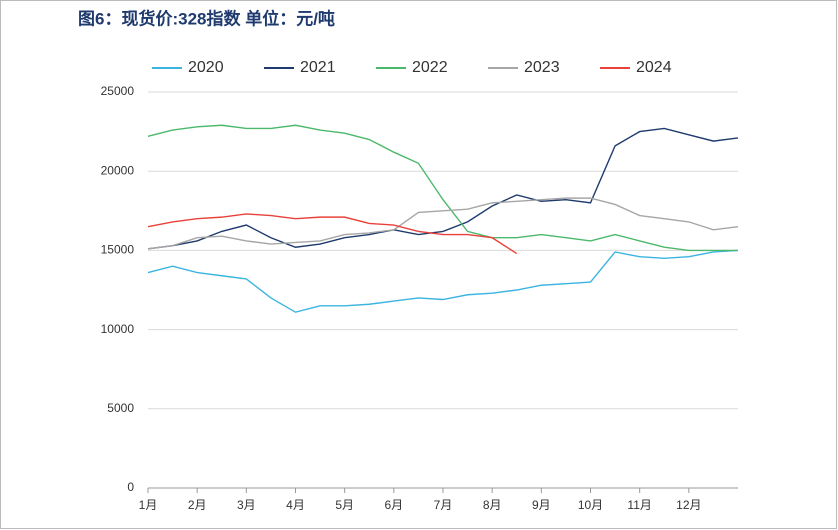 This screenshot has height=530, width=838. Describe the element at coordinates (118, 91) in the screenshot. I see `y-tick-label: 25000` at that location.